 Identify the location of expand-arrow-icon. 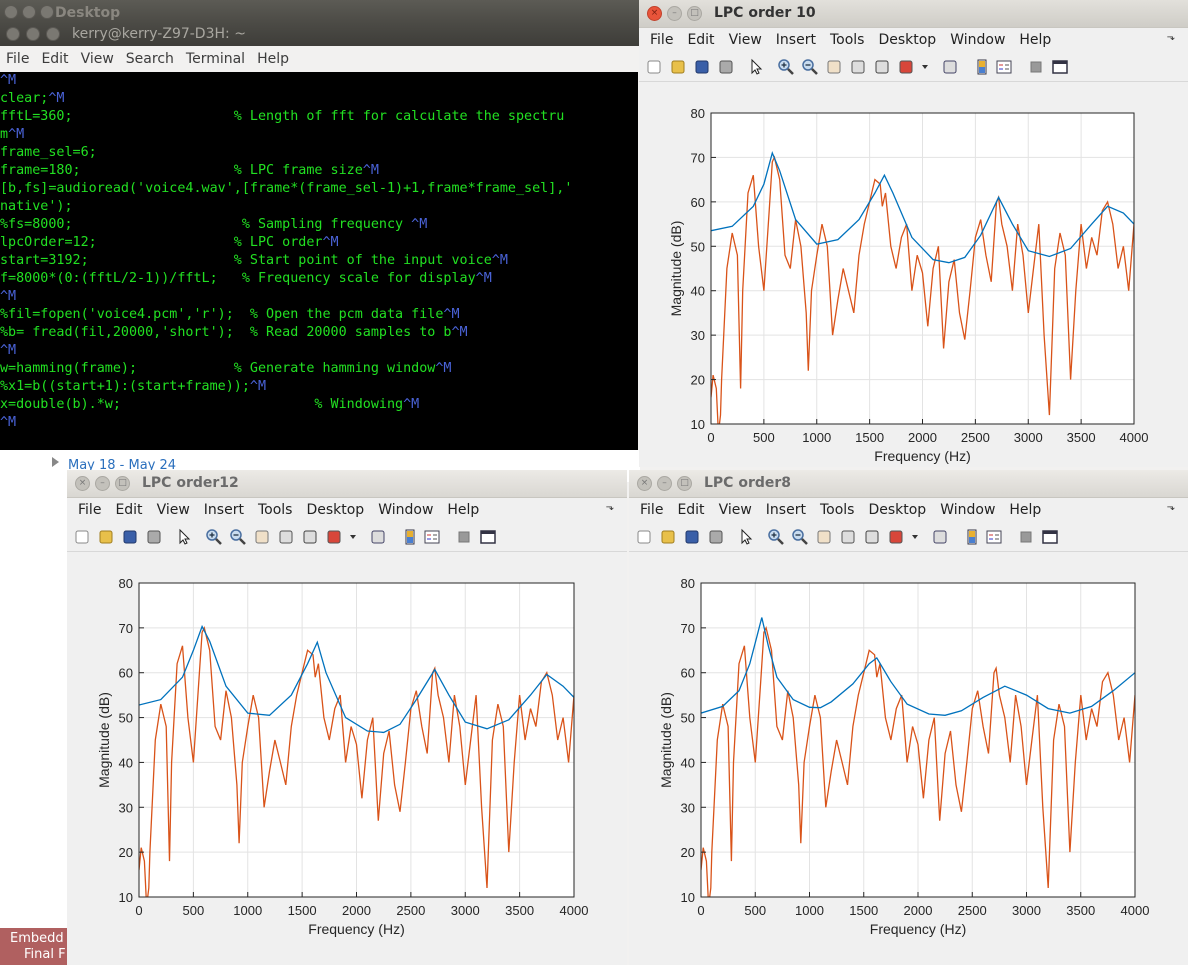
(55, 462).